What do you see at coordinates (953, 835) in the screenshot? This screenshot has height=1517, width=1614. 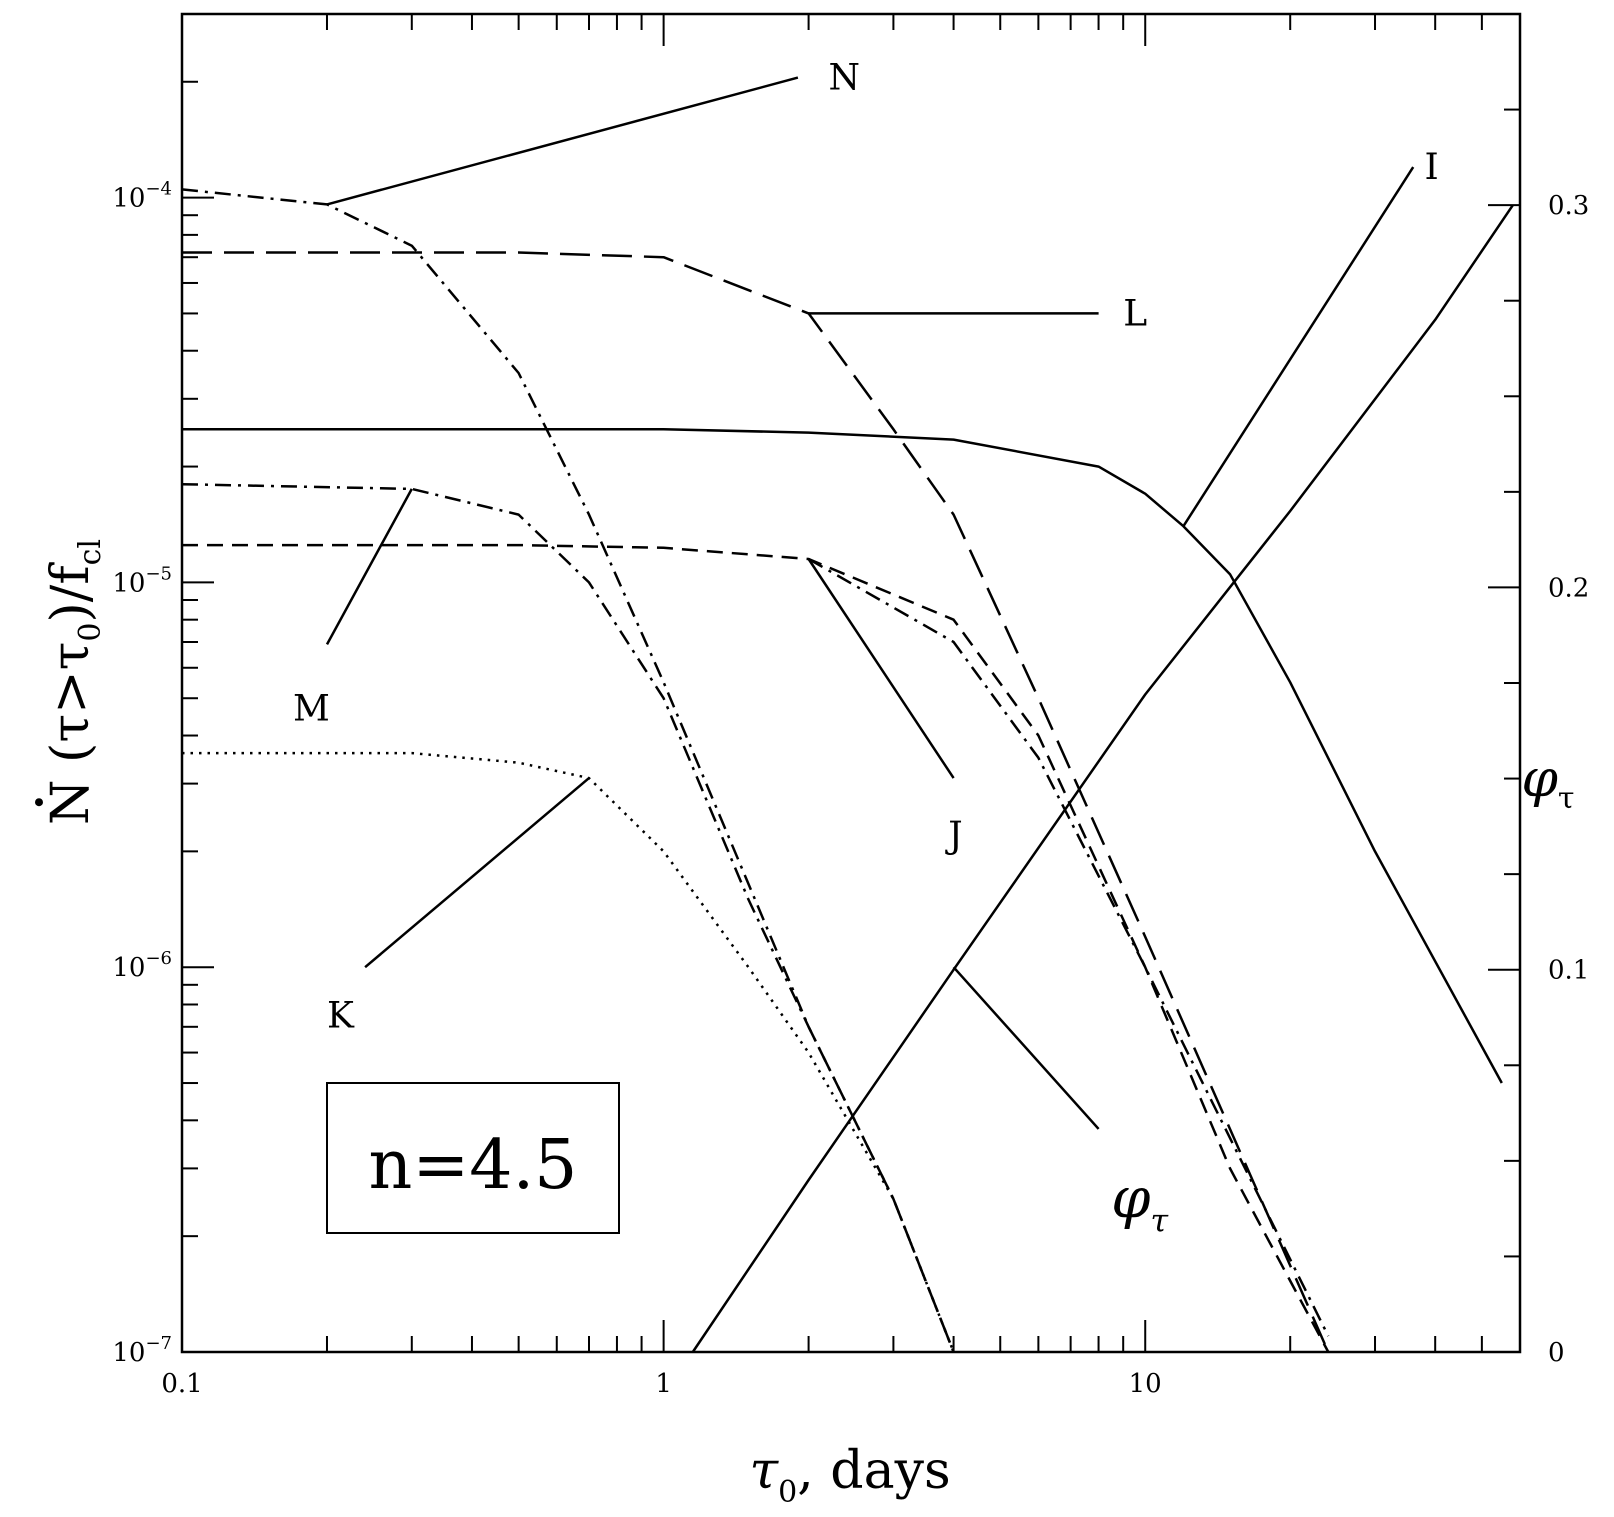 I see `curve-label-j: J` at bounding box center [953, 835].